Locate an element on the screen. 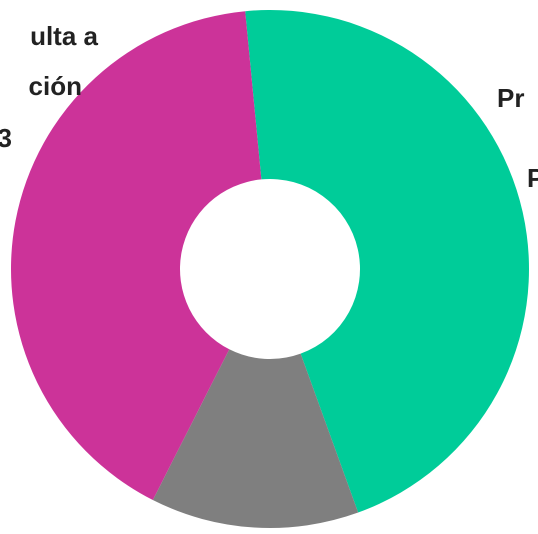  slice-label: ulta a is located at coordinates (64, 36).